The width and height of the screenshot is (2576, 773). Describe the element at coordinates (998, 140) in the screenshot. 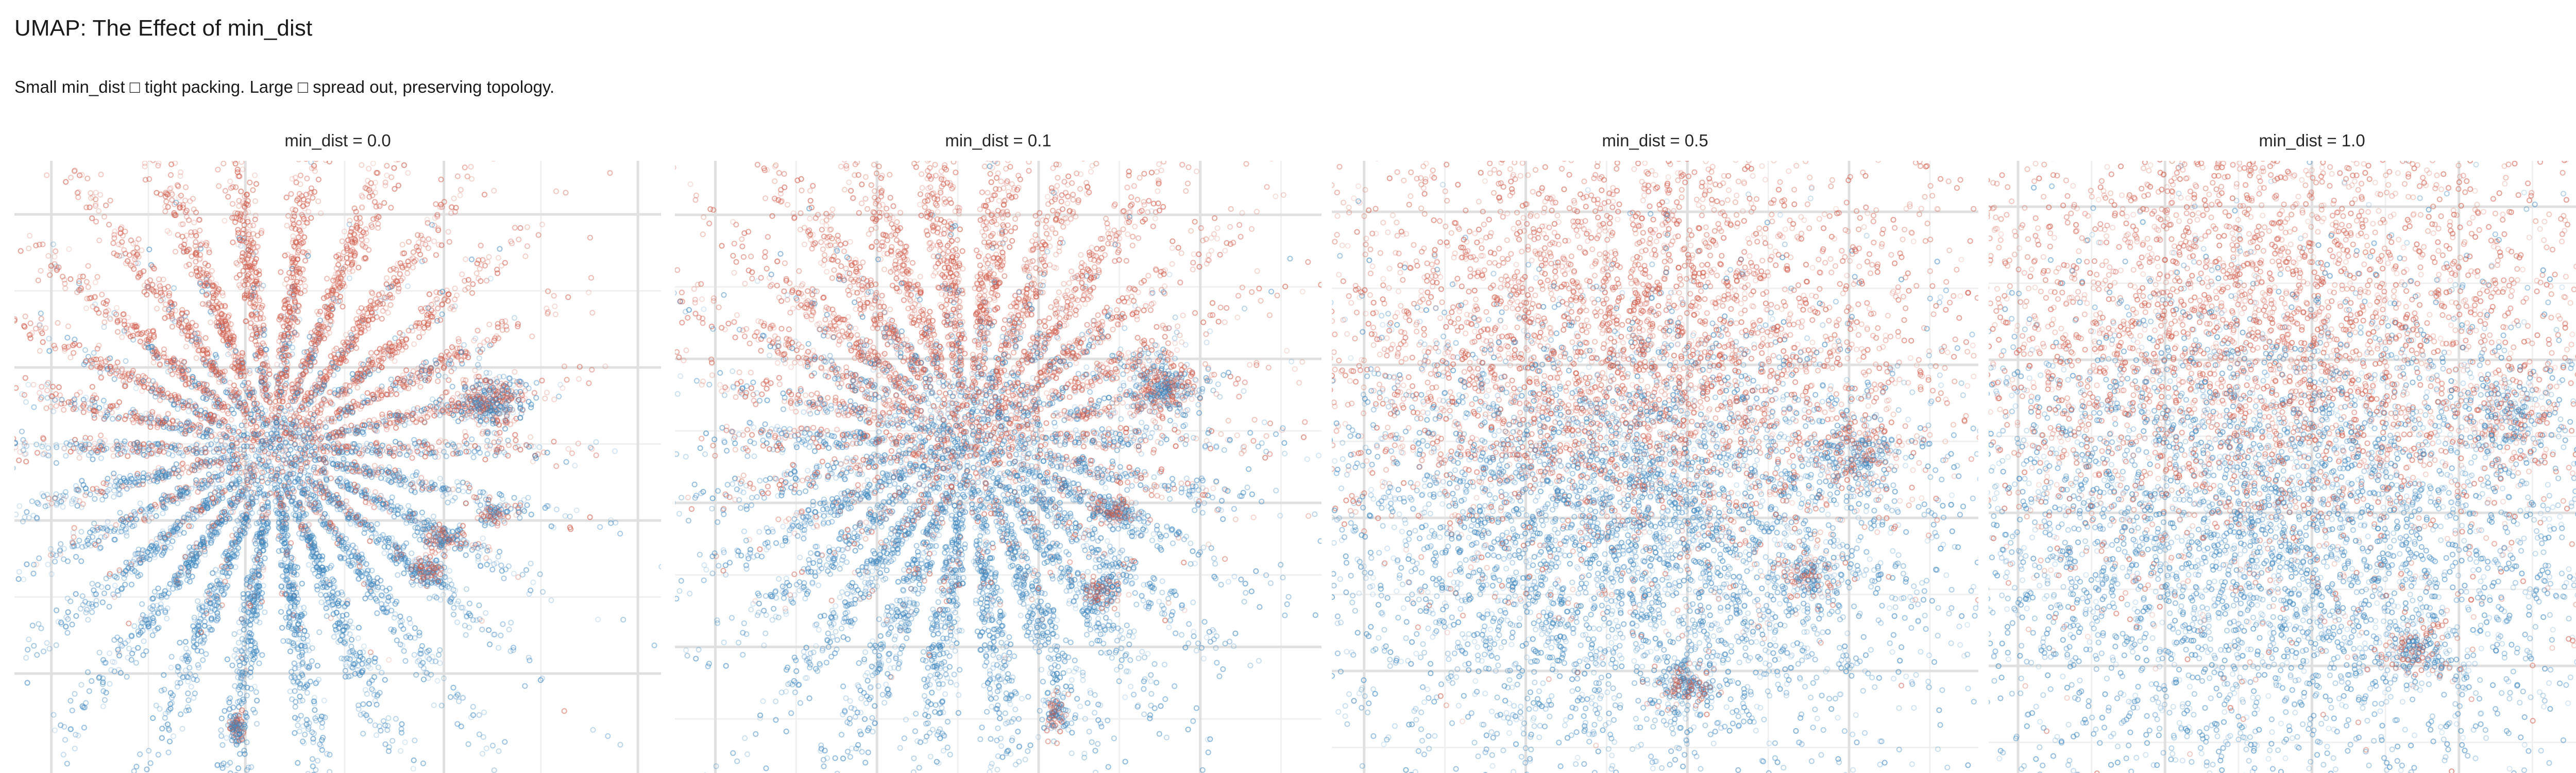

I see `panel-title: min_dist = 0.1` at that location.